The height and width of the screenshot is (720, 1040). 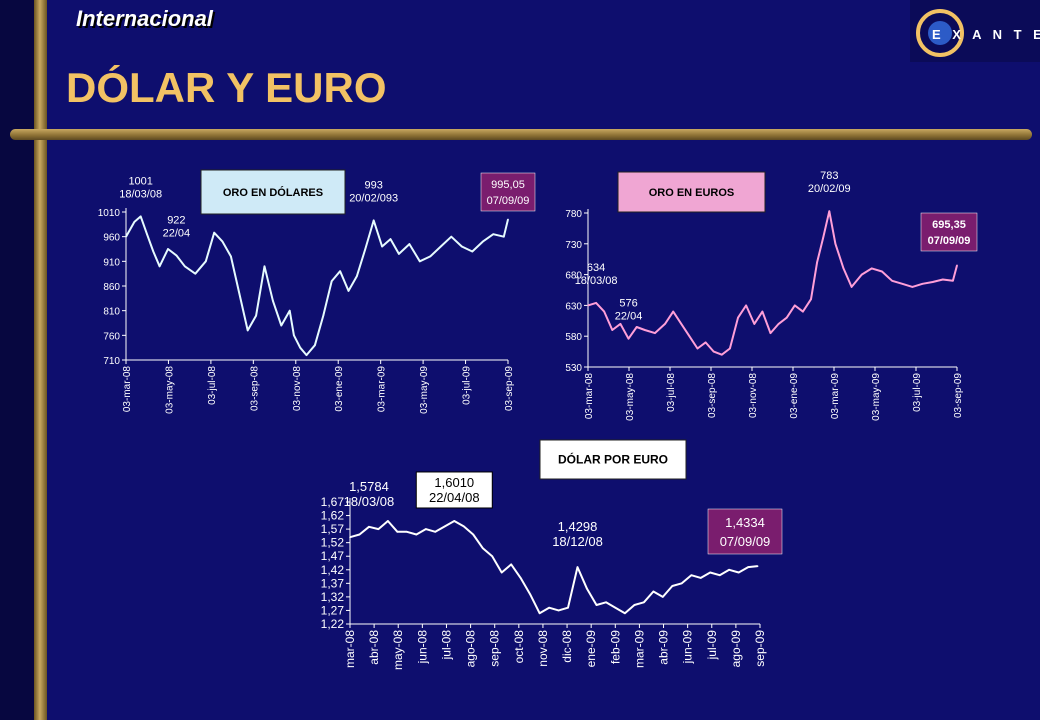 What do you see at coordinates (940, 33) in the screenshot?
I see `logo-dot` at bounding box center [940, 33].